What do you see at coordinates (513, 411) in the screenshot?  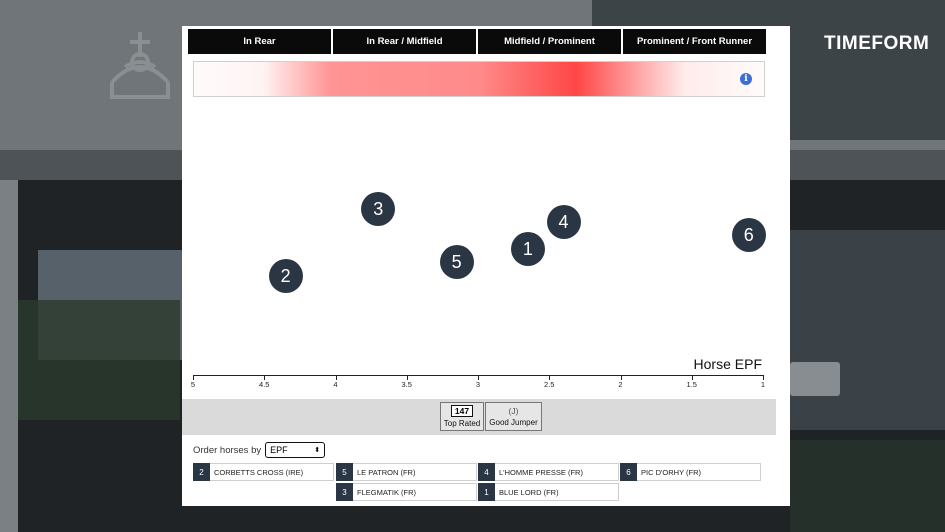 I see `good-jumper-value: (J)` at bounding box center [513, 411].